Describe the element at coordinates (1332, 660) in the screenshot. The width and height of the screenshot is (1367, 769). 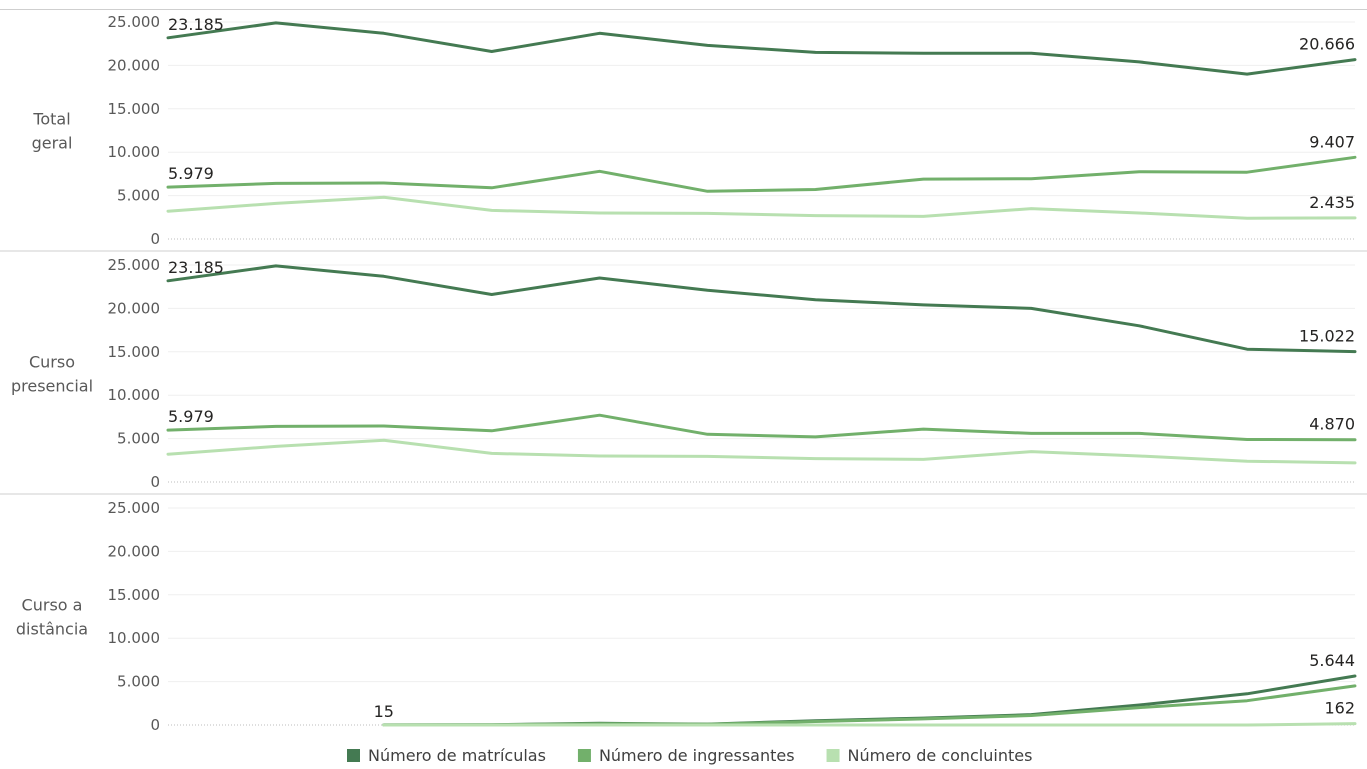
I see `data-label-last-matriculas: 5.644` at that location.